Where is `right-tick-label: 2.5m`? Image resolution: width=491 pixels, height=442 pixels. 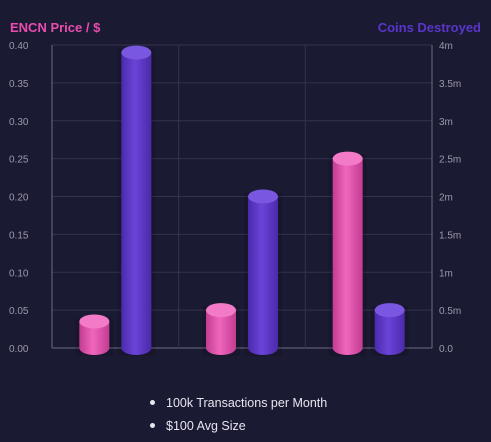
right-tick-label: 2.5m is located at coordinates (450, 160).